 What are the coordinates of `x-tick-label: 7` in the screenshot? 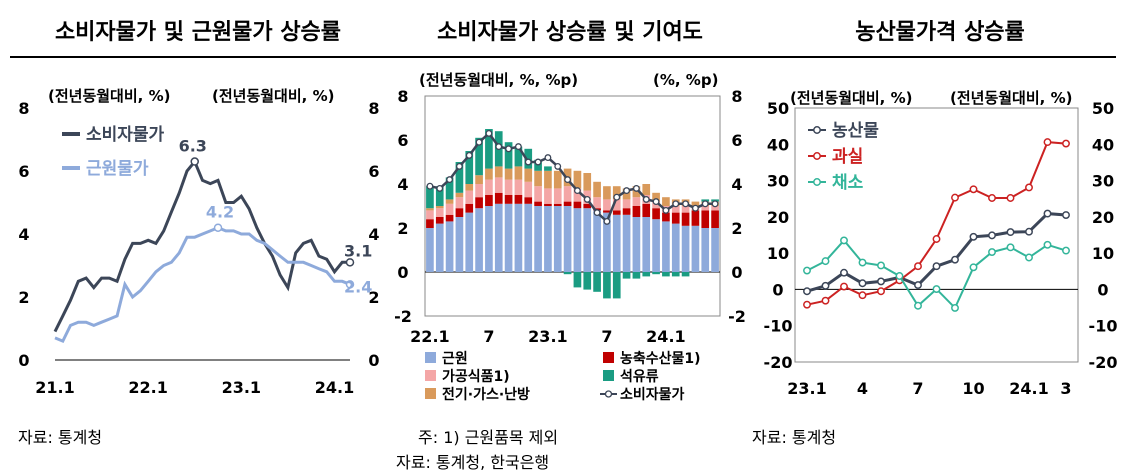 It's located at (917, 388).